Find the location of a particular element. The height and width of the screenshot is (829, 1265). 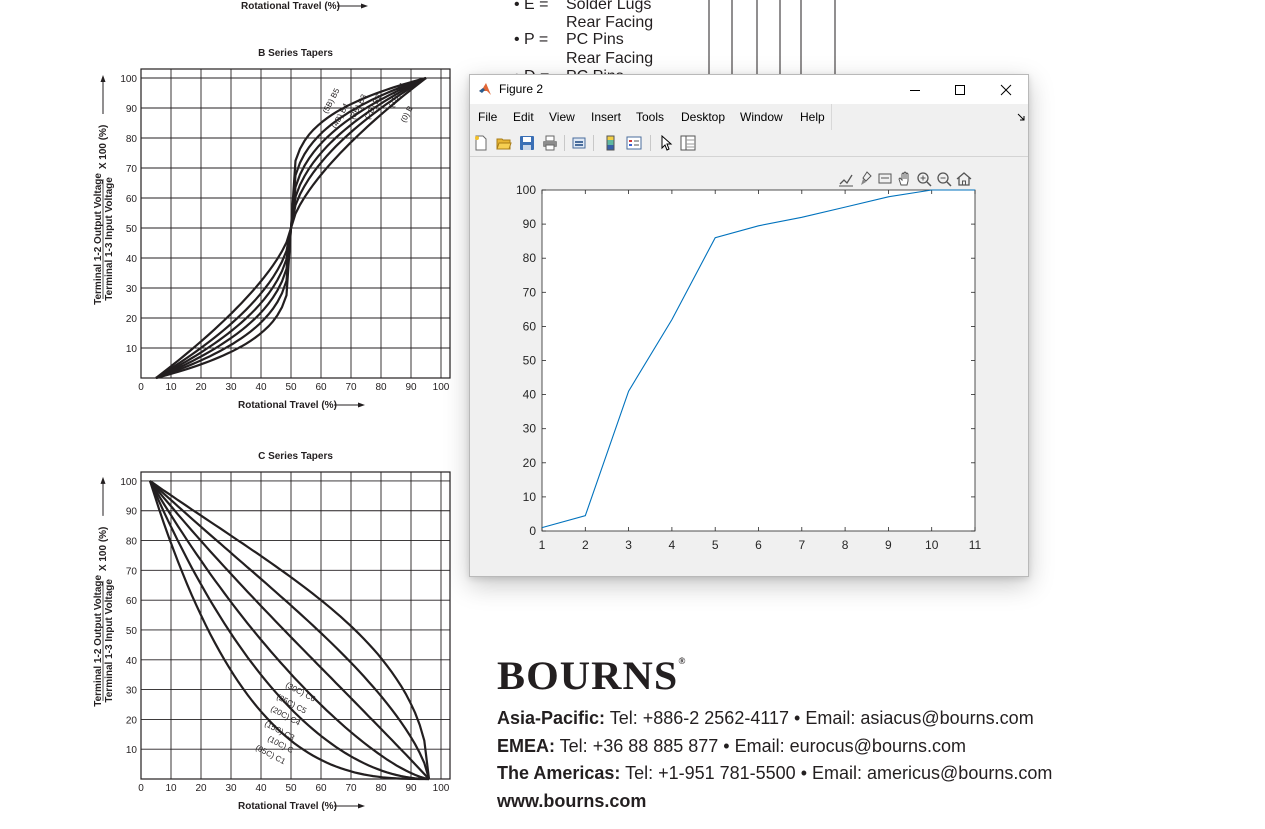

open-file-button is located at coordinates (504, 143).